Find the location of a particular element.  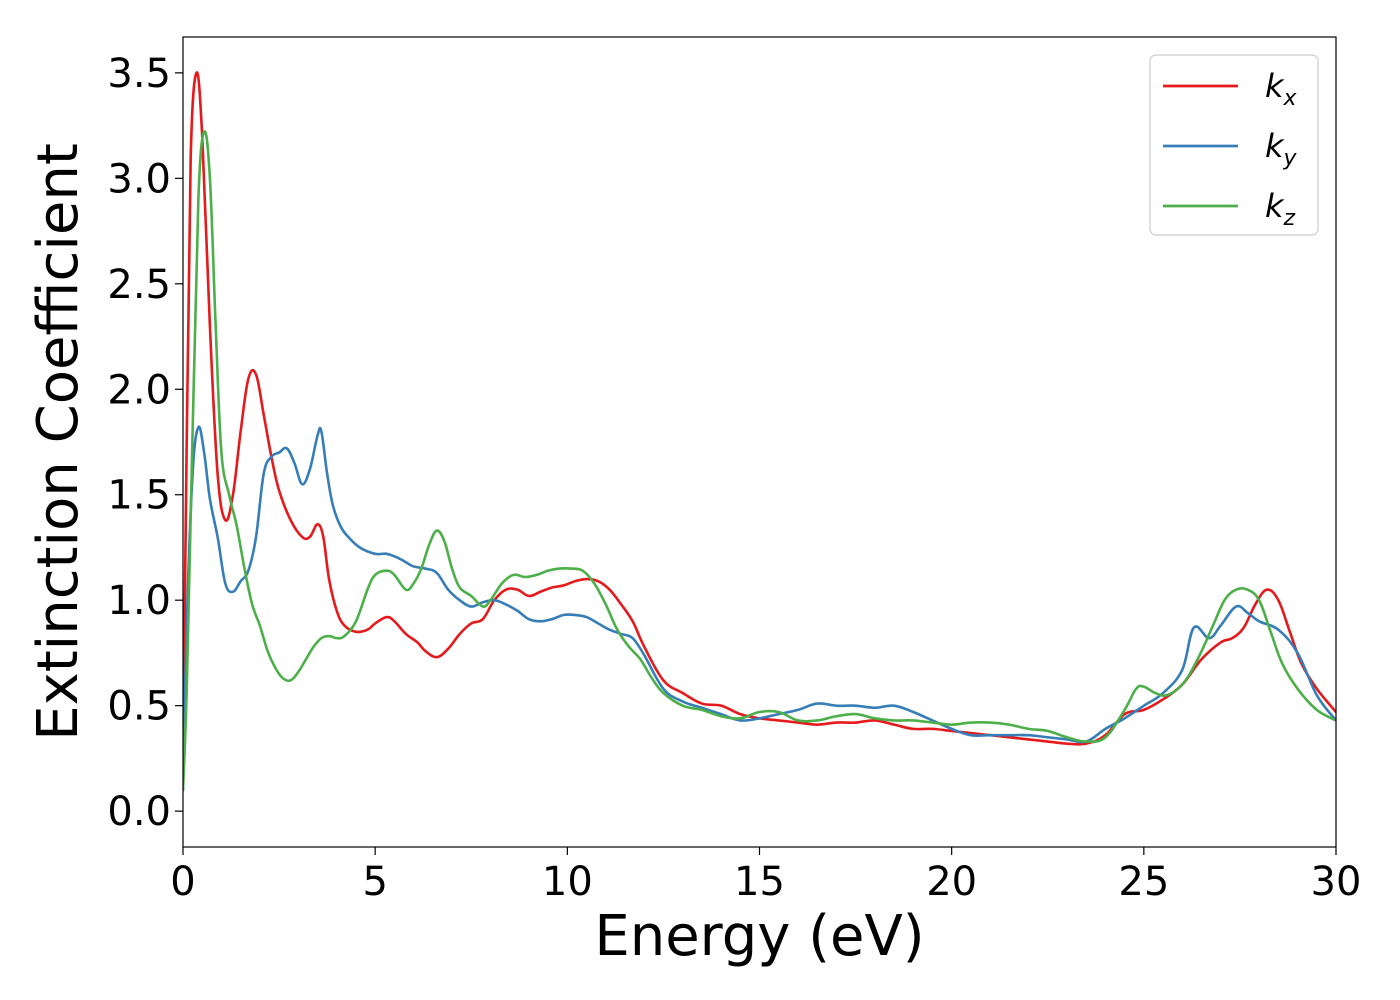

y-tick-label: 2.5 is located at coordinates (139, 285).